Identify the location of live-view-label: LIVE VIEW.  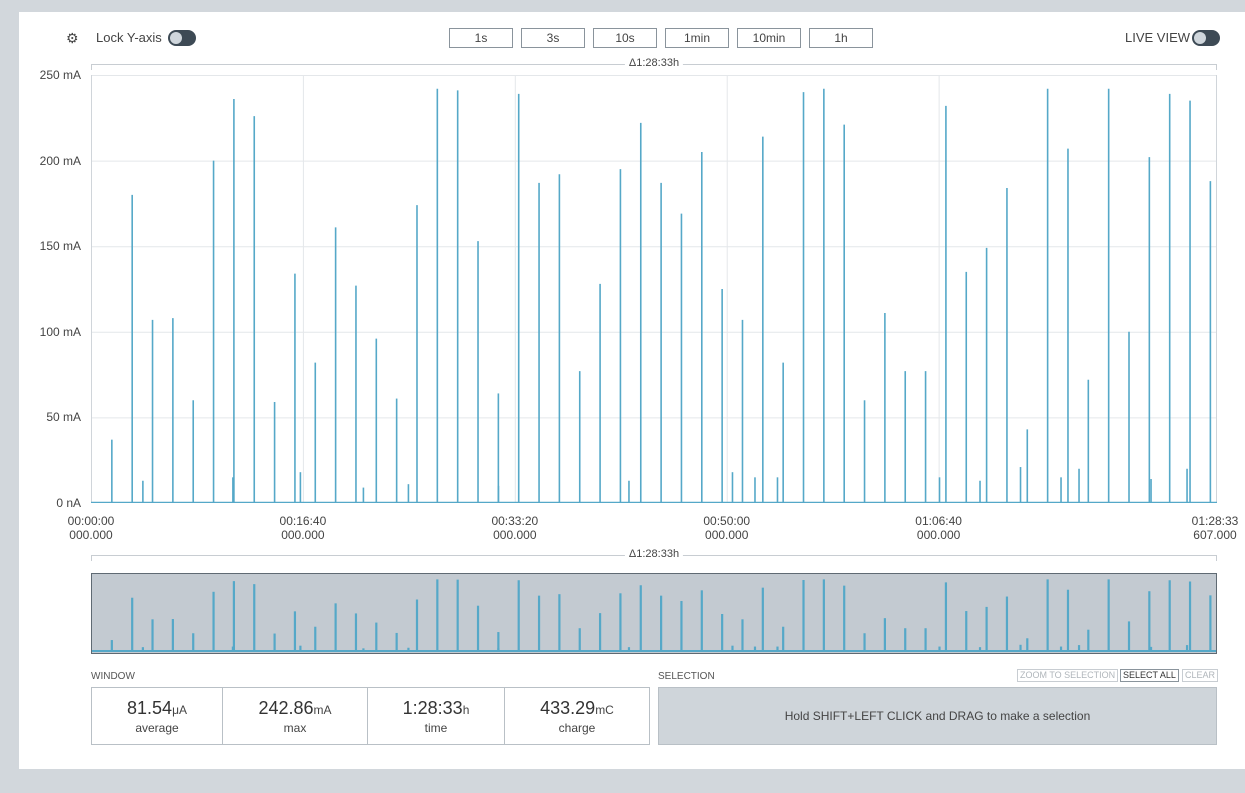
(1158, 37).